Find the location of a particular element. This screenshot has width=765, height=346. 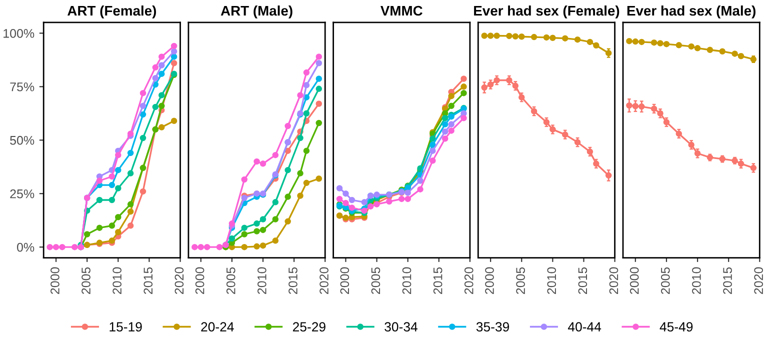

legend-label: 40-44 is located at coordinates (585, 327).